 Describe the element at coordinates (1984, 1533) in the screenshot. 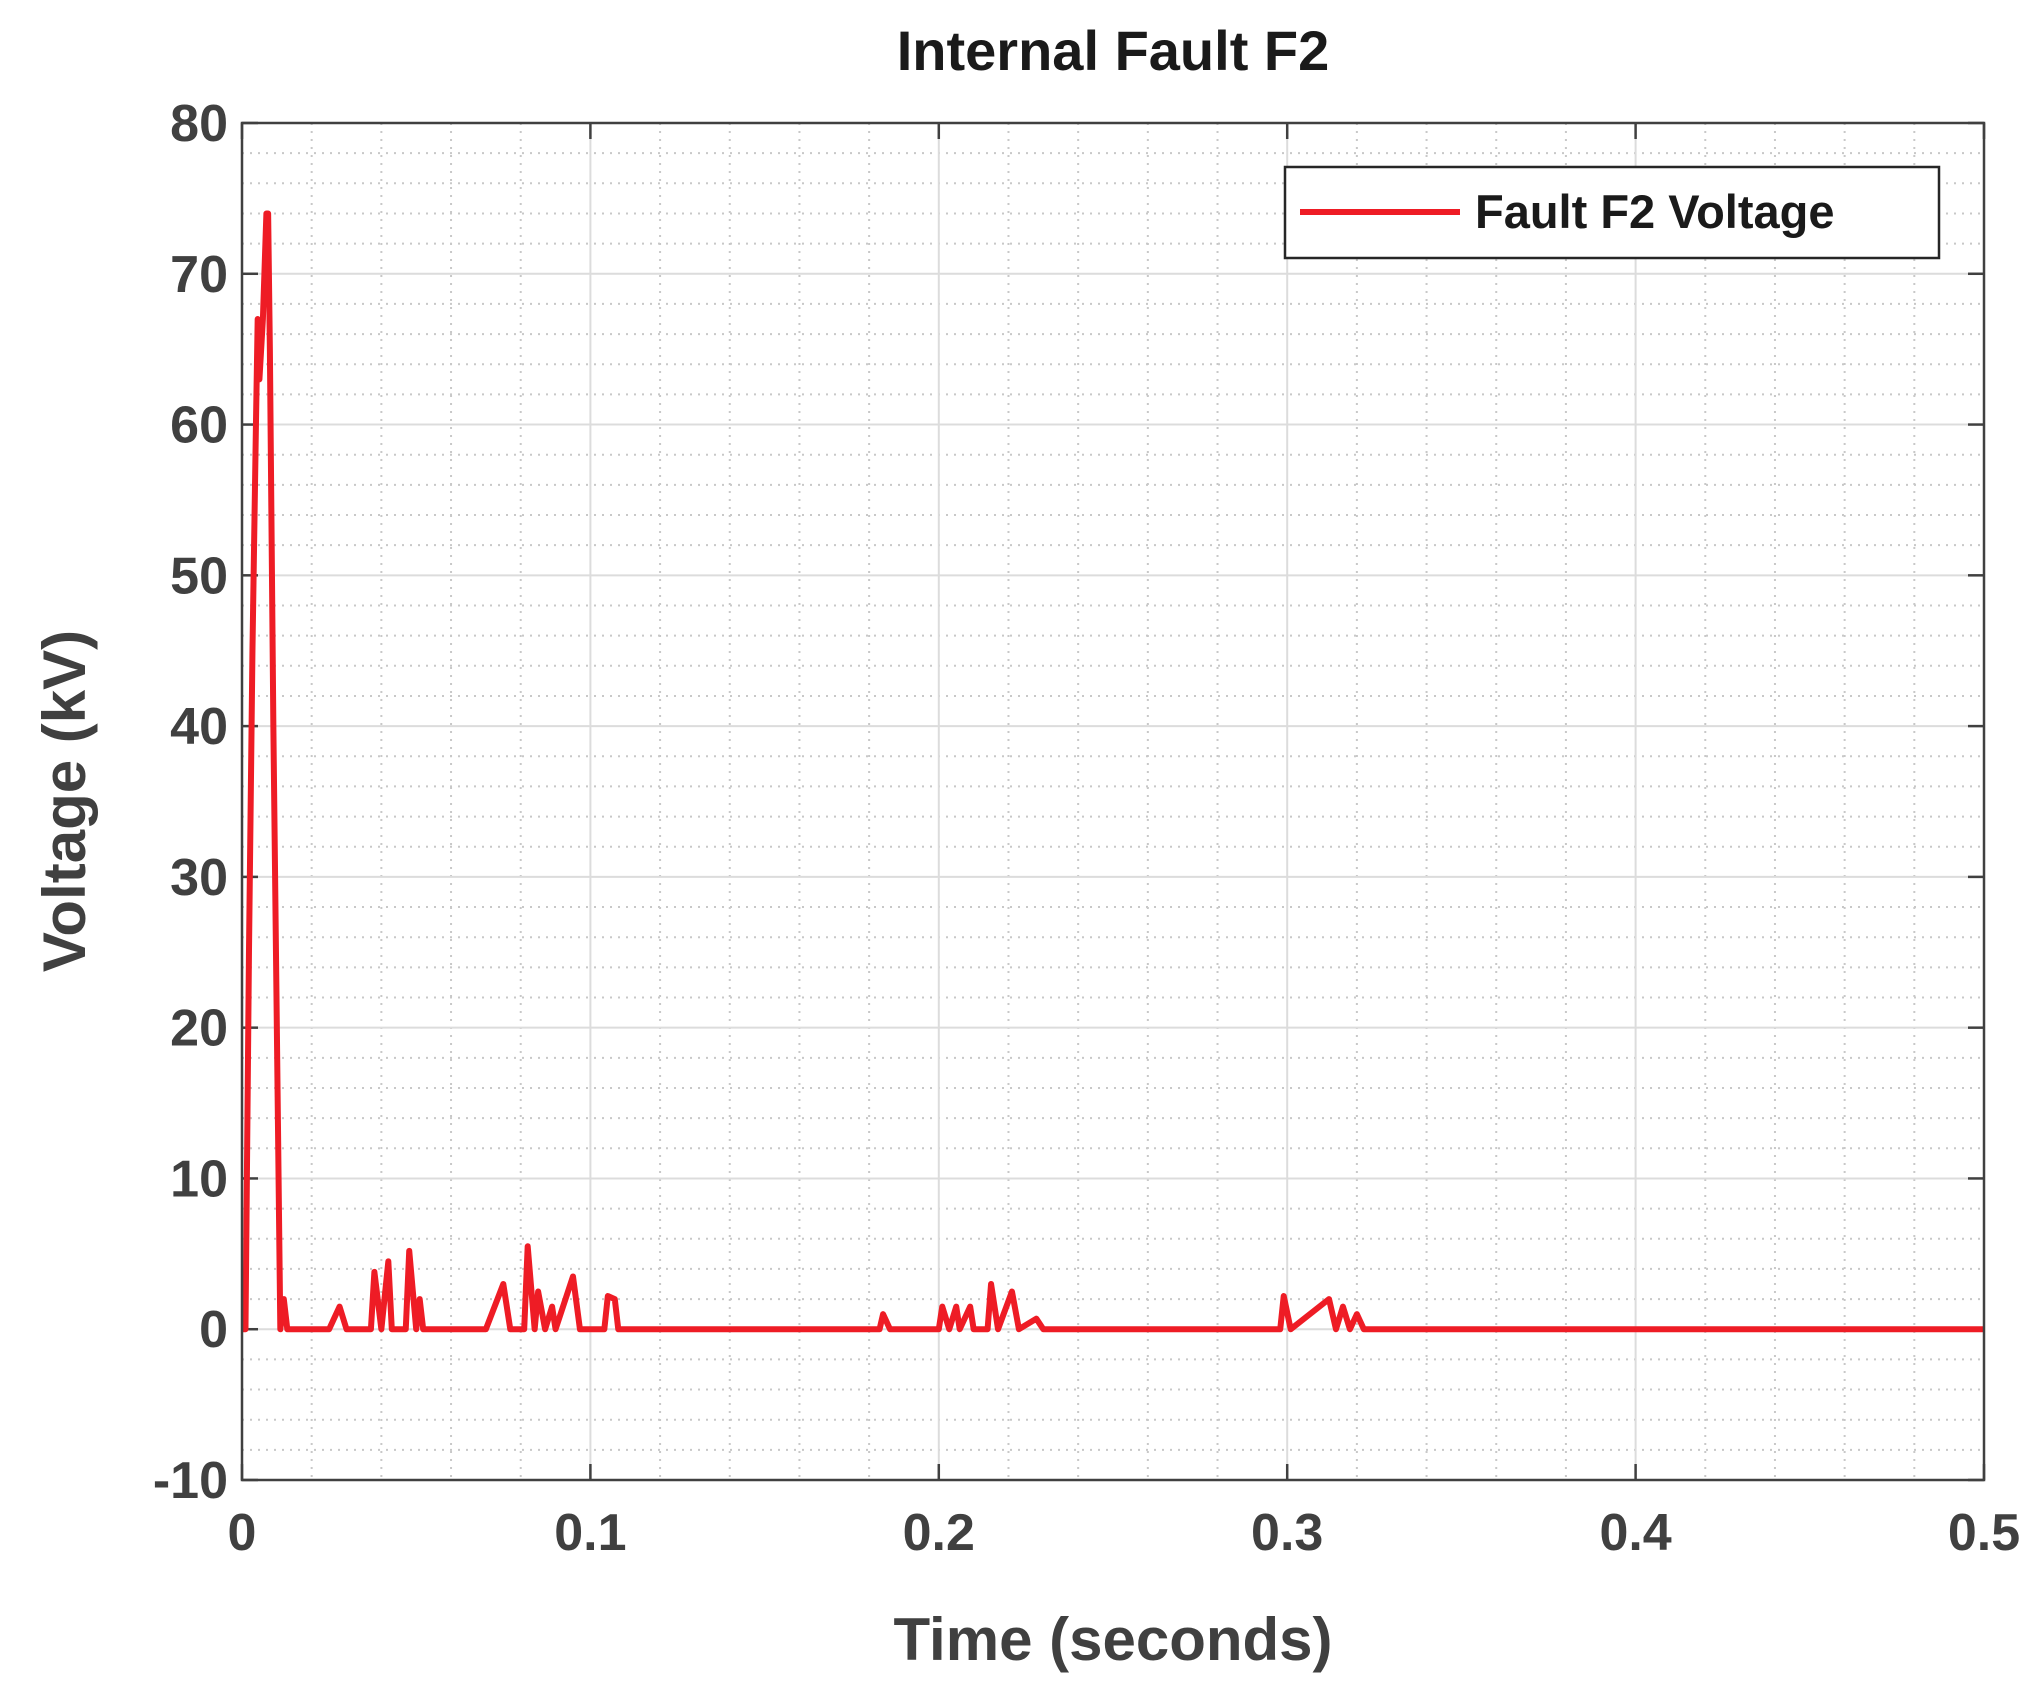

I see `x-tick-label: 0.5` at that location.